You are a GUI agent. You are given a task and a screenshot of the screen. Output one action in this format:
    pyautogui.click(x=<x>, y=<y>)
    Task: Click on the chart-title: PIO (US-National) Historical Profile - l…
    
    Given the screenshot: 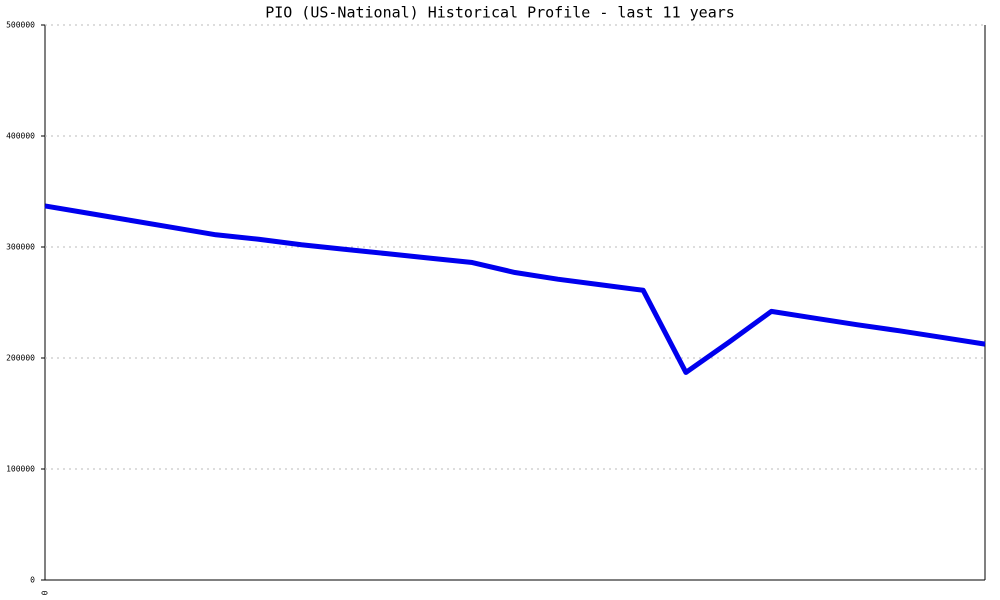 What is the action you would take?
    pyautogui.click(x=500, y=13)
    